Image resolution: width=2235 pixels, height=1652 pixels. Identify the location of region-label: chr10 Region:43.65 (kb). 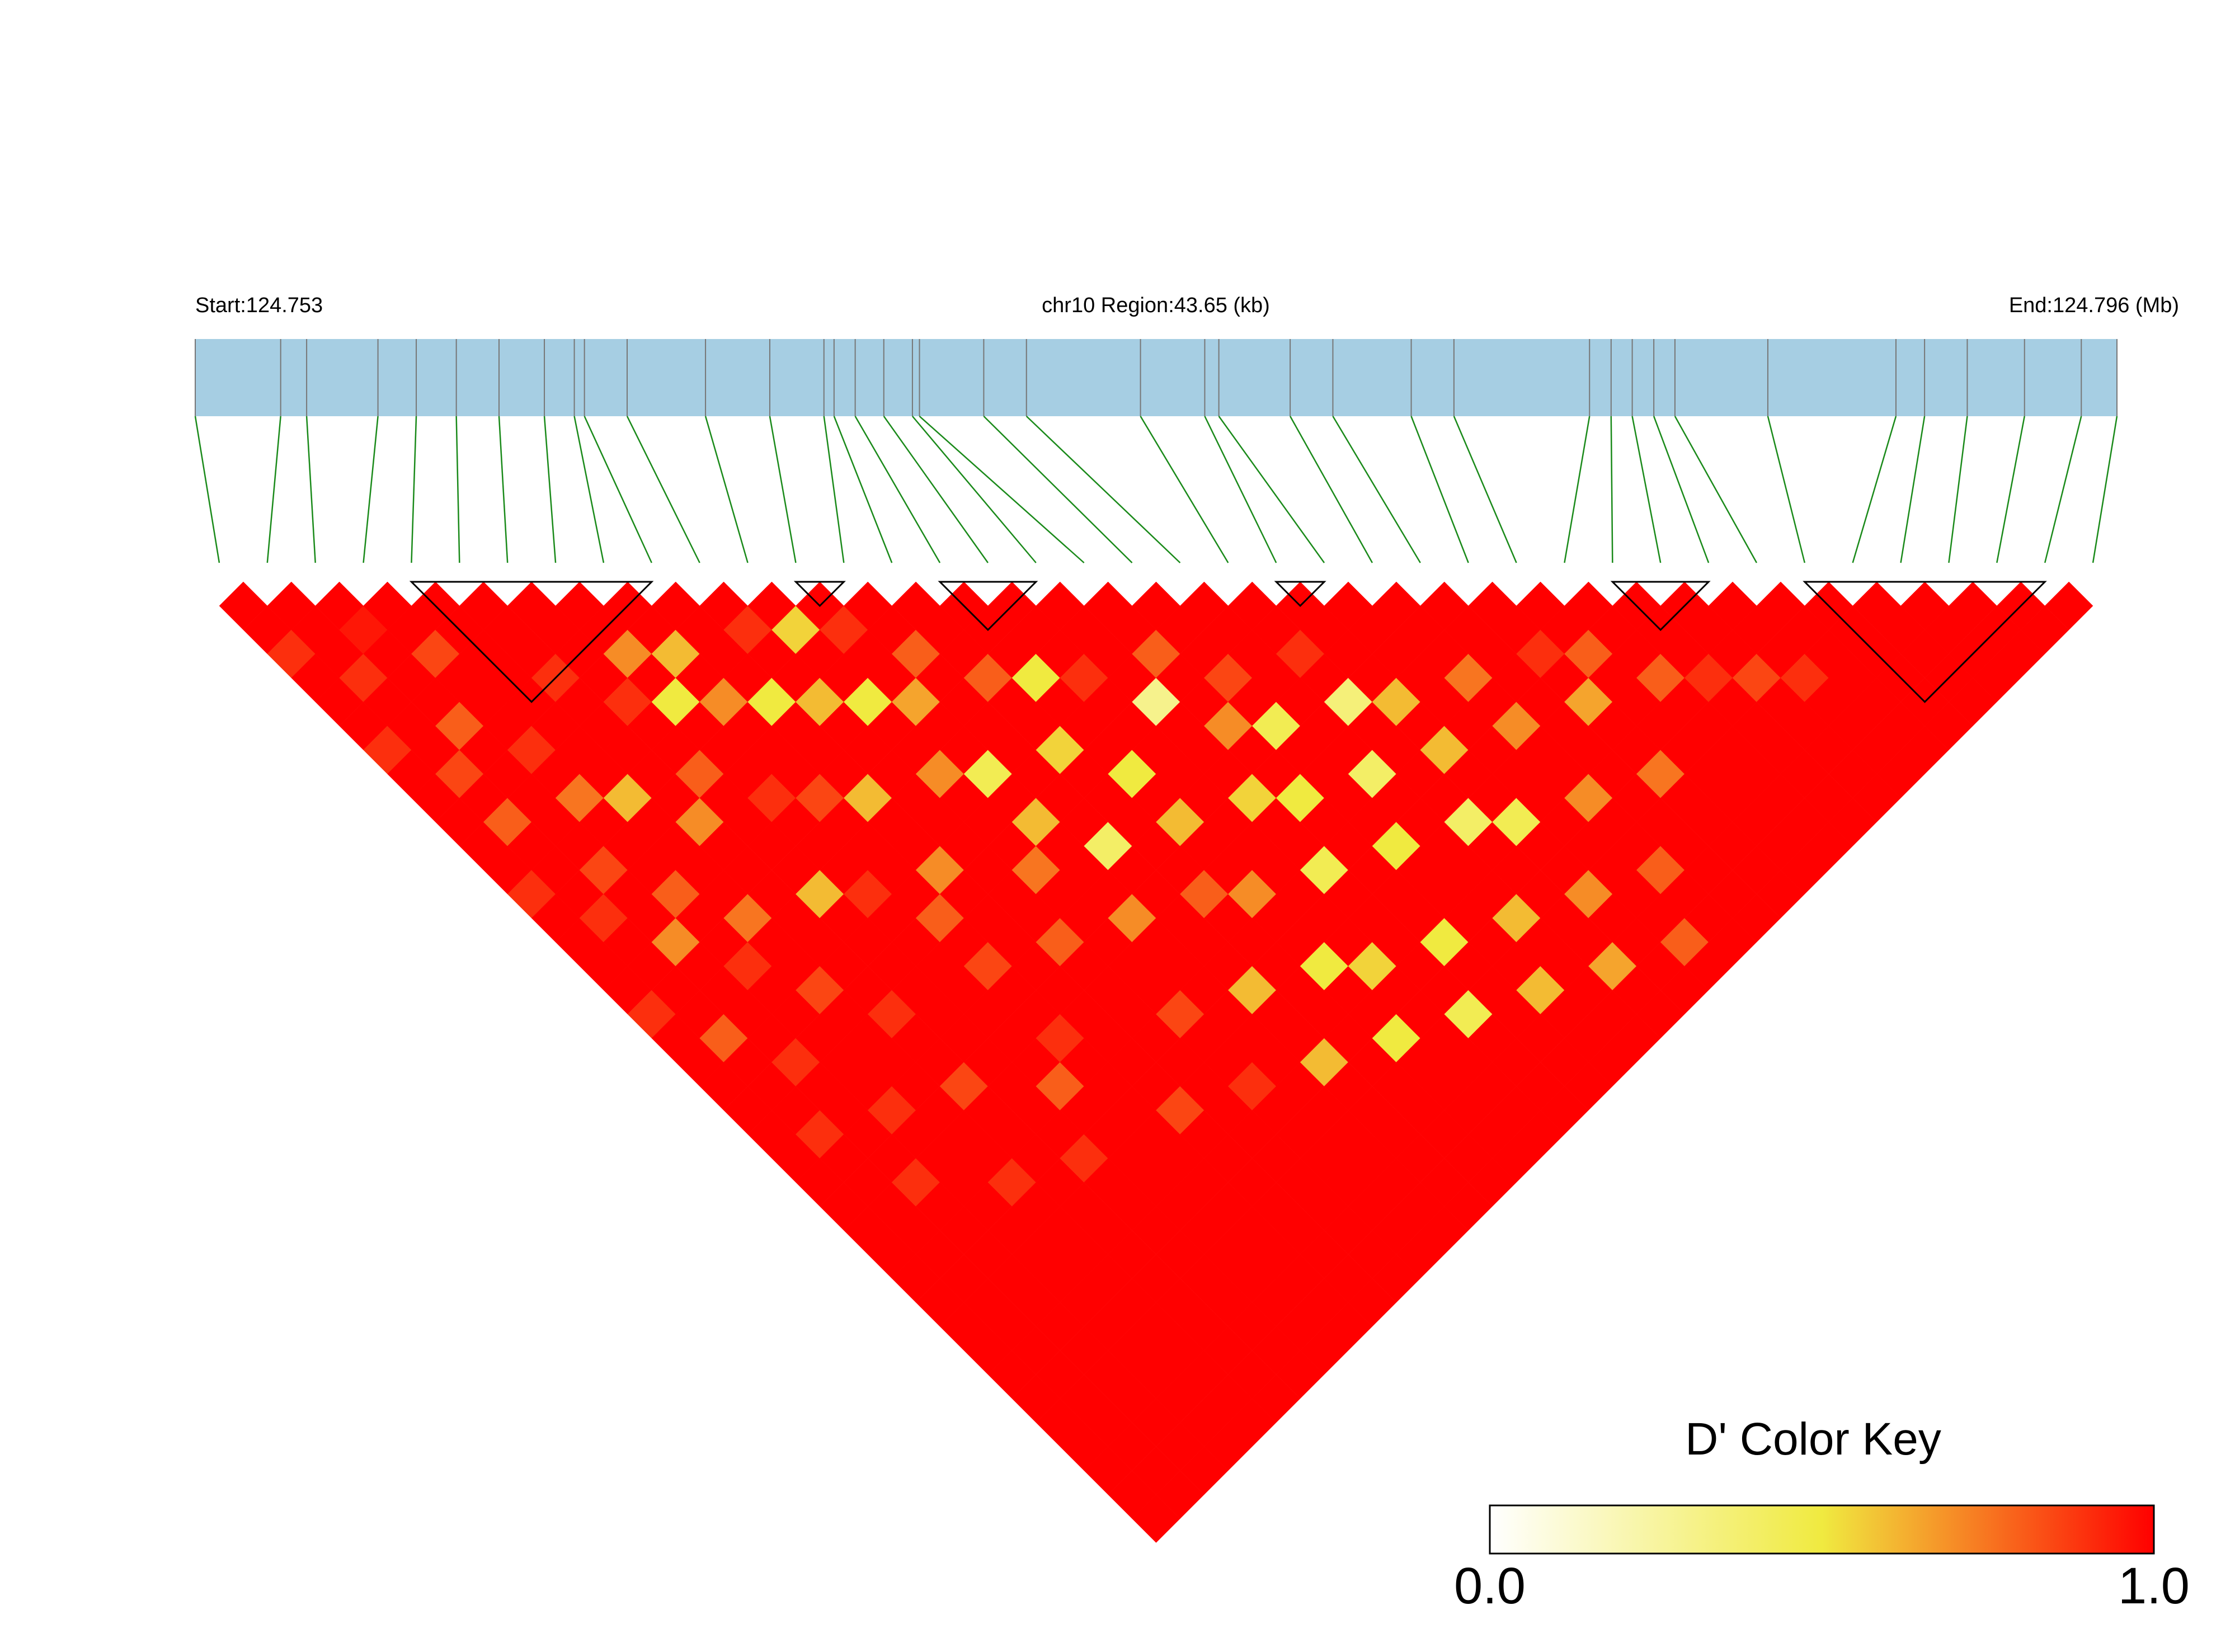
(1156, 306).